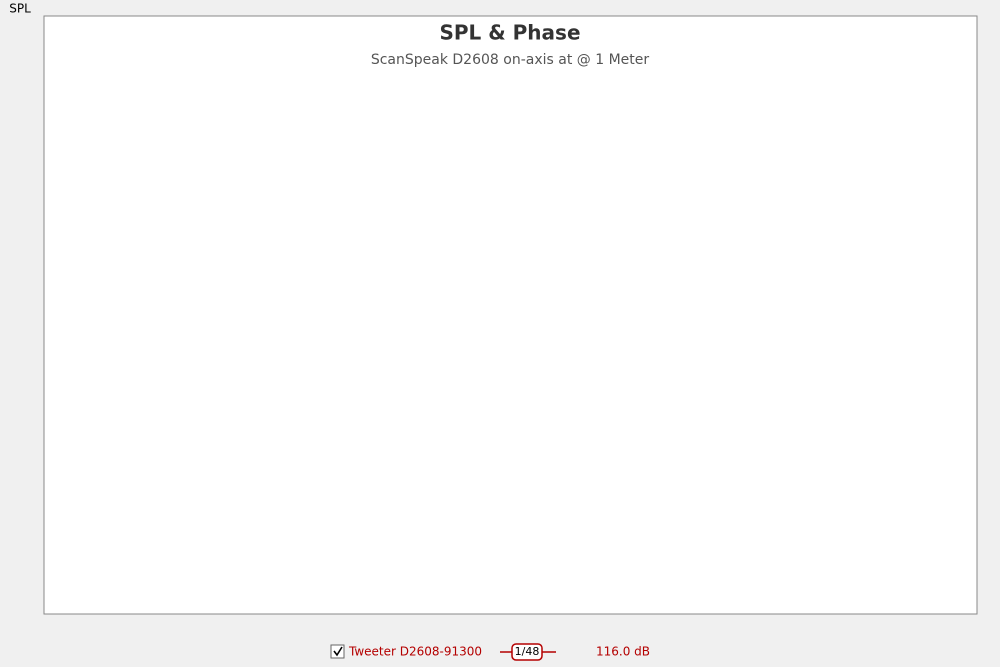  I want to click on smoothing-label: 1/48, so click(527, 651).